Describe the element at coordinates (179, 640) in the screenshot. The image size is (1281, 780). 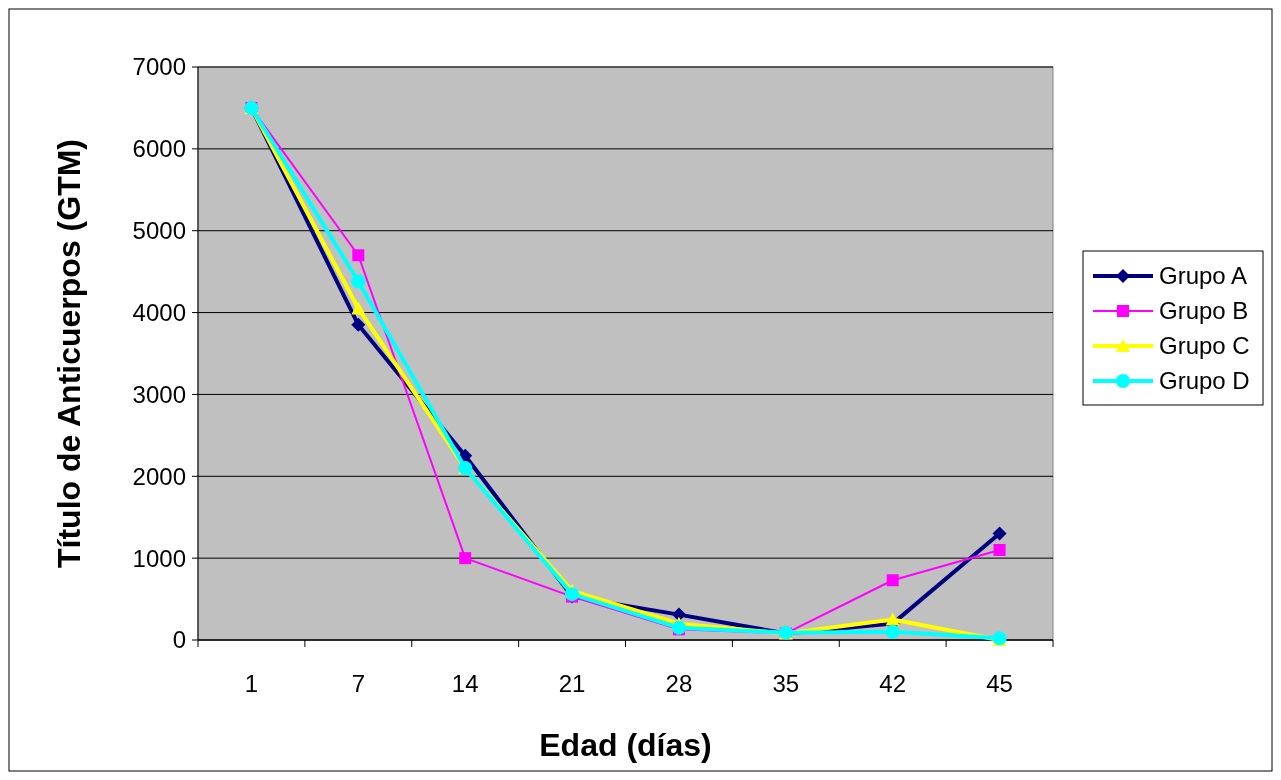
I see `y-tick-label: 0` at that location.